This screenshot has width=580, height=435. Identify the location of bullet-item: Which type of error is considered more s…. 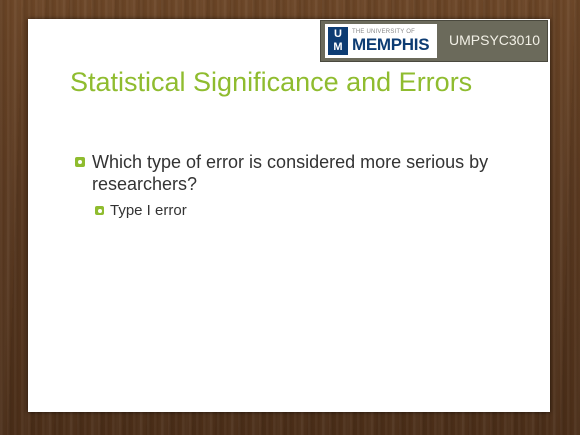
(295, 173).